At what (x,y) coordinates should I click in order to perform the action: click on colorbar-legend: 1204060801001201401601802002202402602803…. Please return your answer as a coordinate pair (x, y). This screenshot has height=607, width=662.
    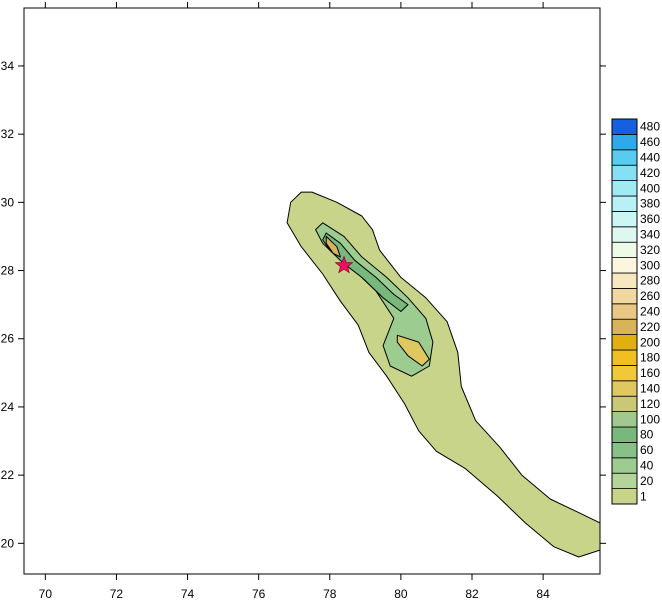
    Looking at the image, I should click on (635, 311).